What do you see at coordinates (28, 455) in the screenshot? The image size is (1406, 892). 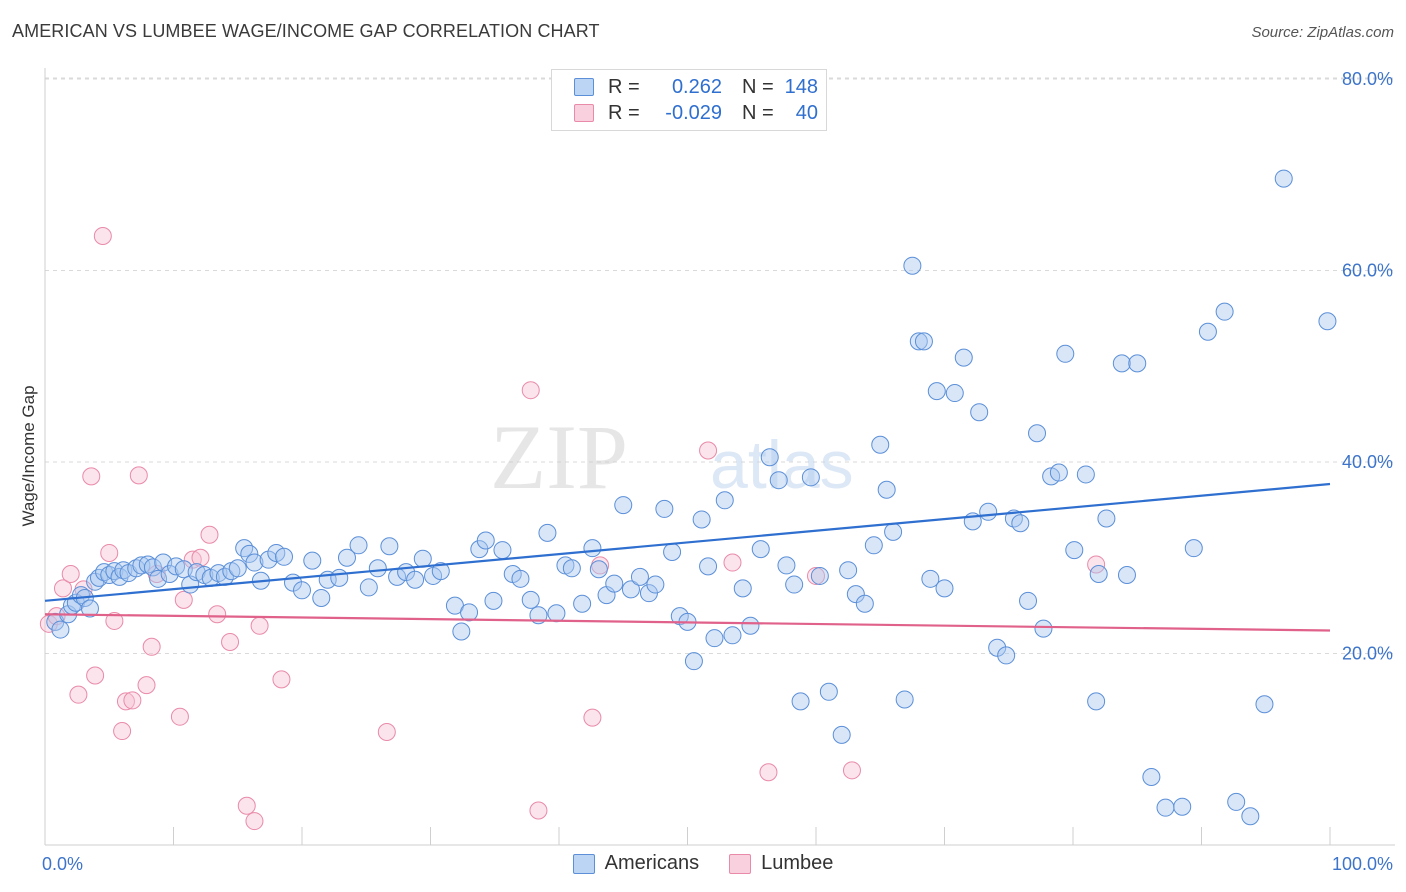 I see `y-axis-label: Wage/Income Gap` at bounding box center [28, 455].